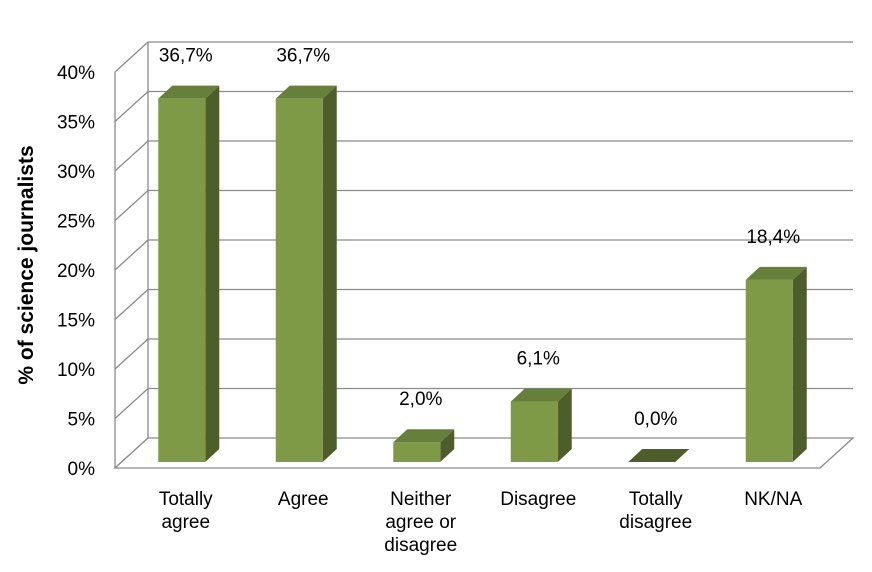 The width and height of the screenshot is (872, 572). I want to click on x-category-label: NK/NA, so click(773, 499).